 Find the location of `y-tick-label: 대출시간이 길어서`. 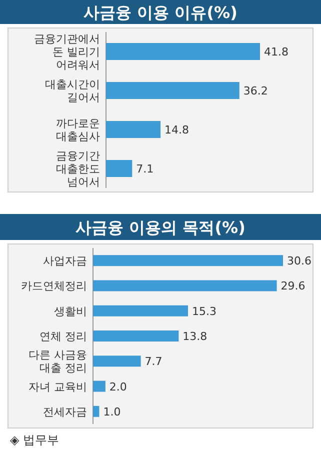

y-tick-label: 대출시간이 길어서 is located at coordinates (72, 91).